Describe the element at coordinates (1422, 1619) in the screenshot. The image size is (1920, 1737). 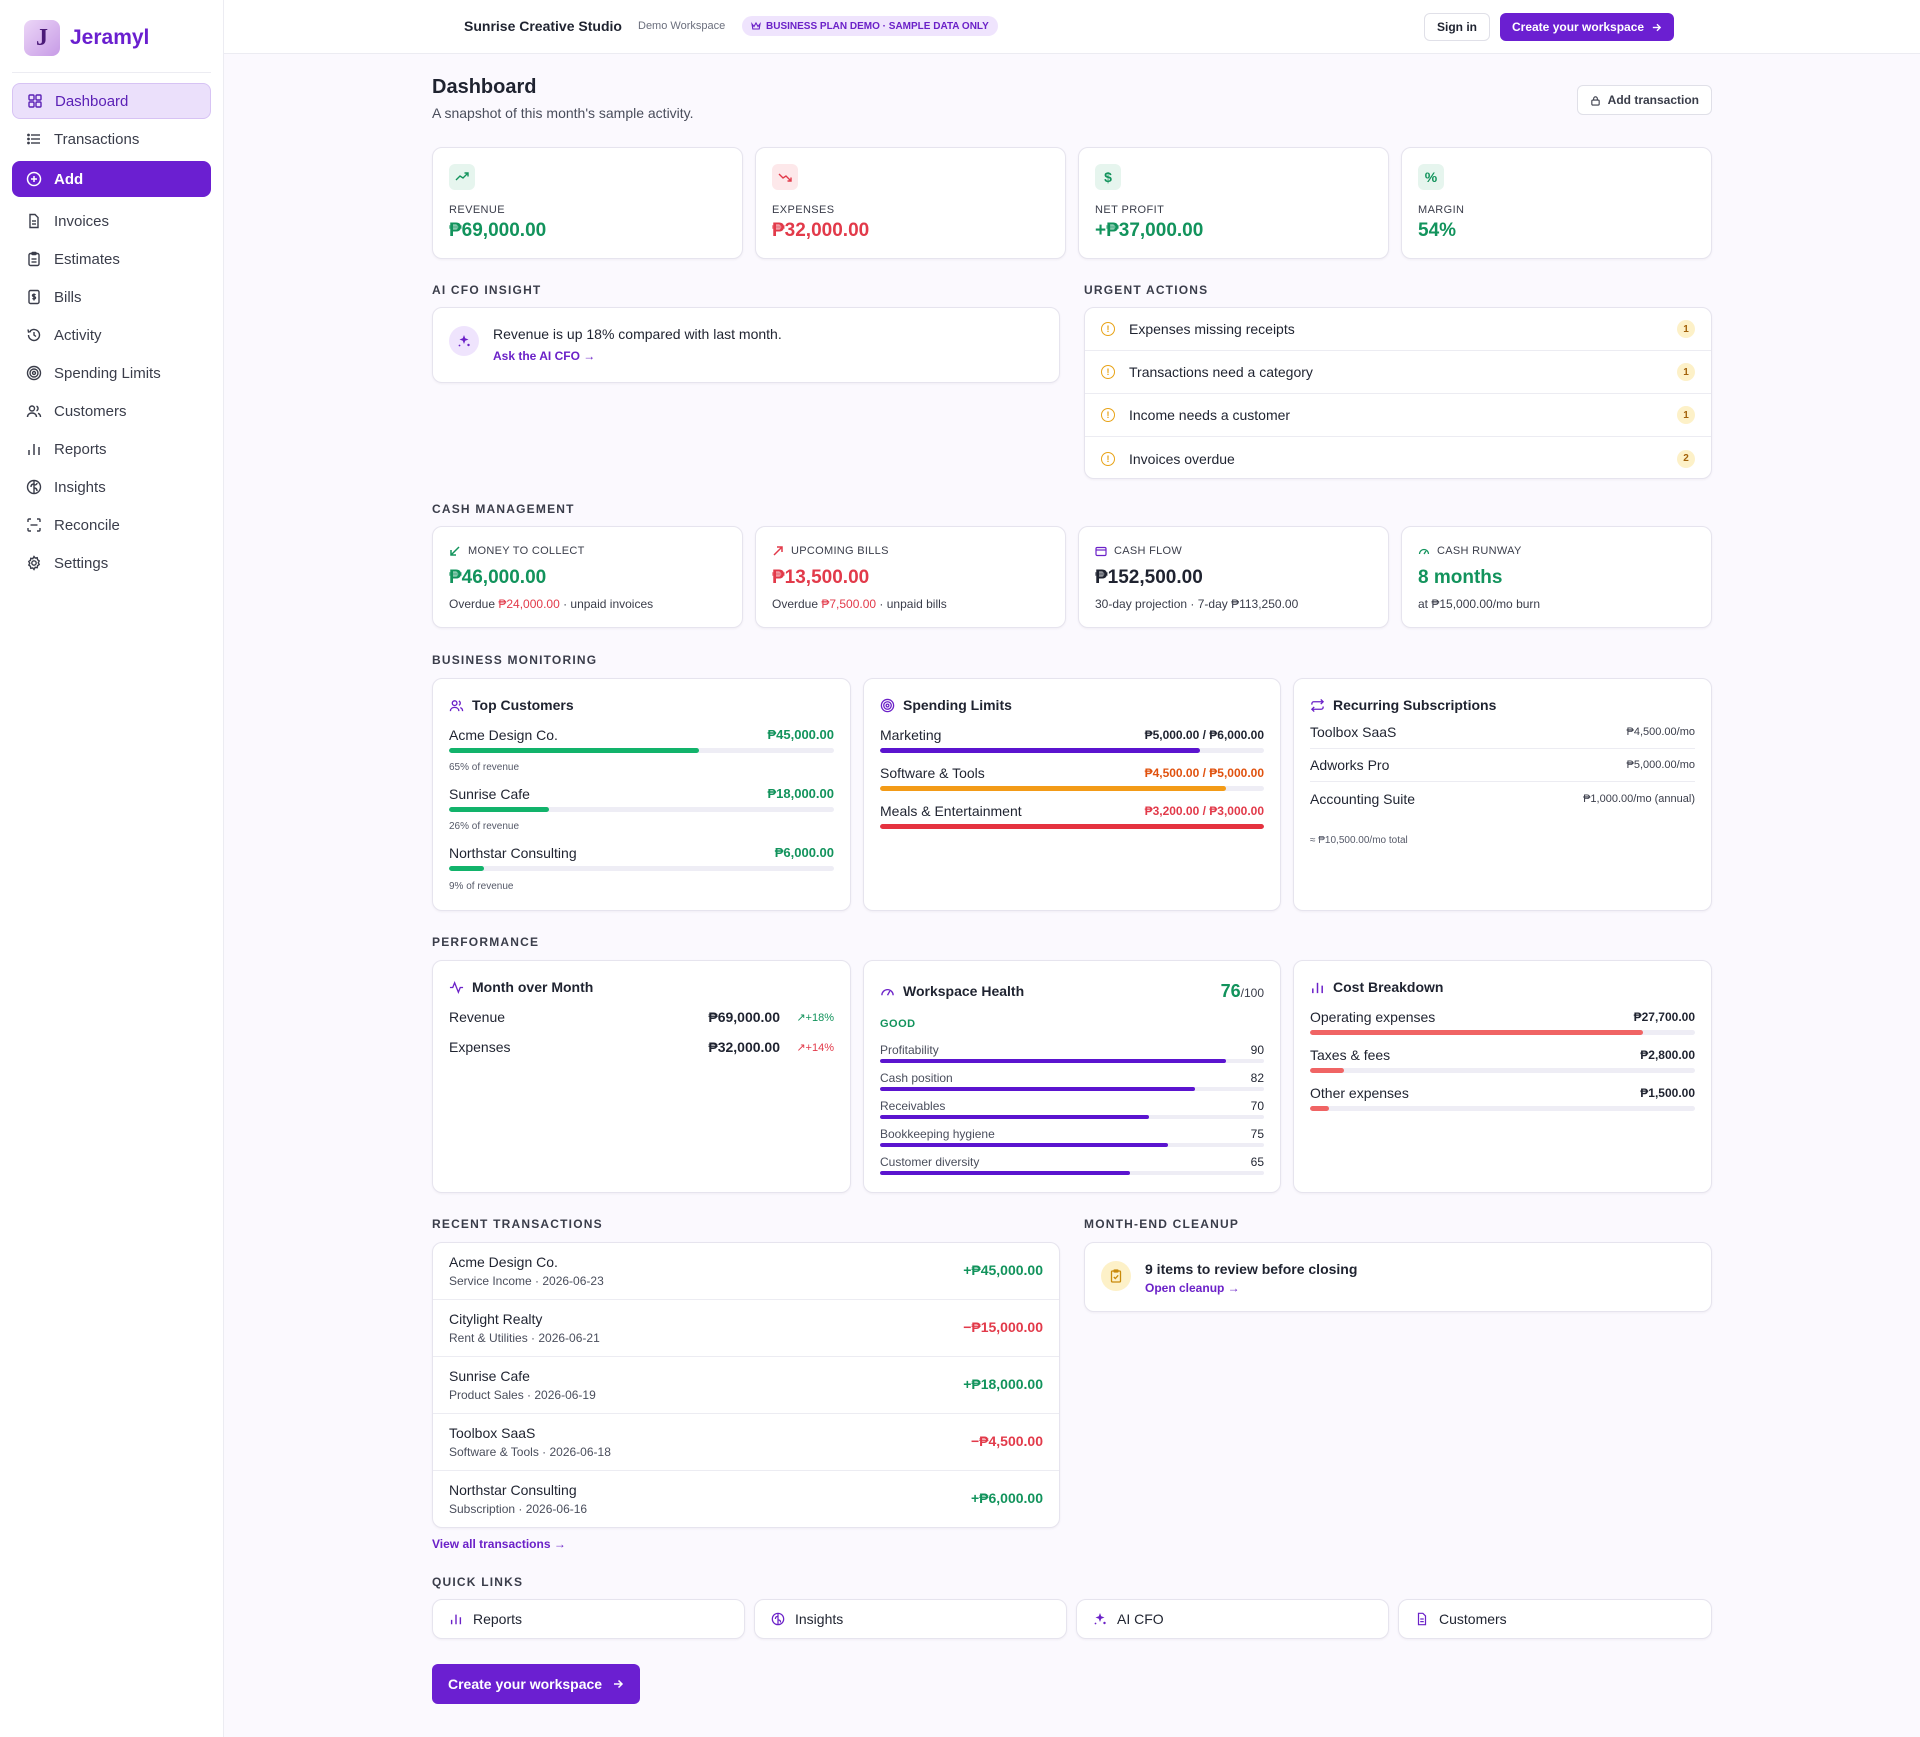
I see `file-icon` at that location.